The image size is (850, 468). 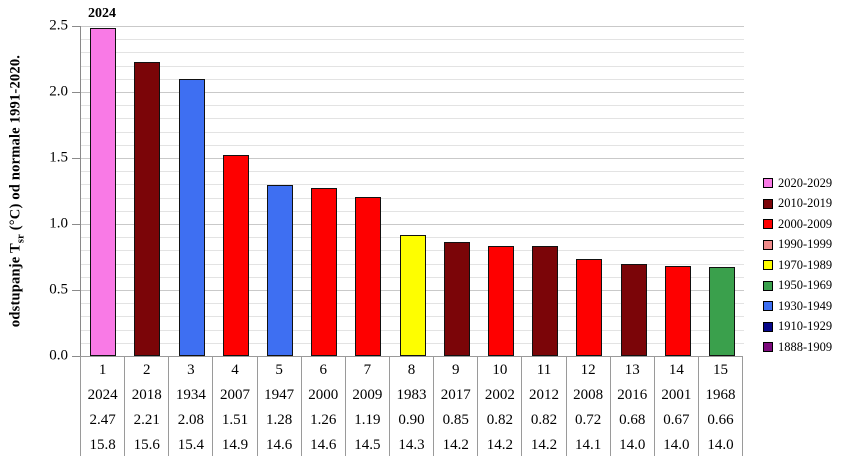 What do you see at coordinates (323, 445) in the screenshot?
I see `table-cell-temp: 14.6` at bounding box center [323, 445].